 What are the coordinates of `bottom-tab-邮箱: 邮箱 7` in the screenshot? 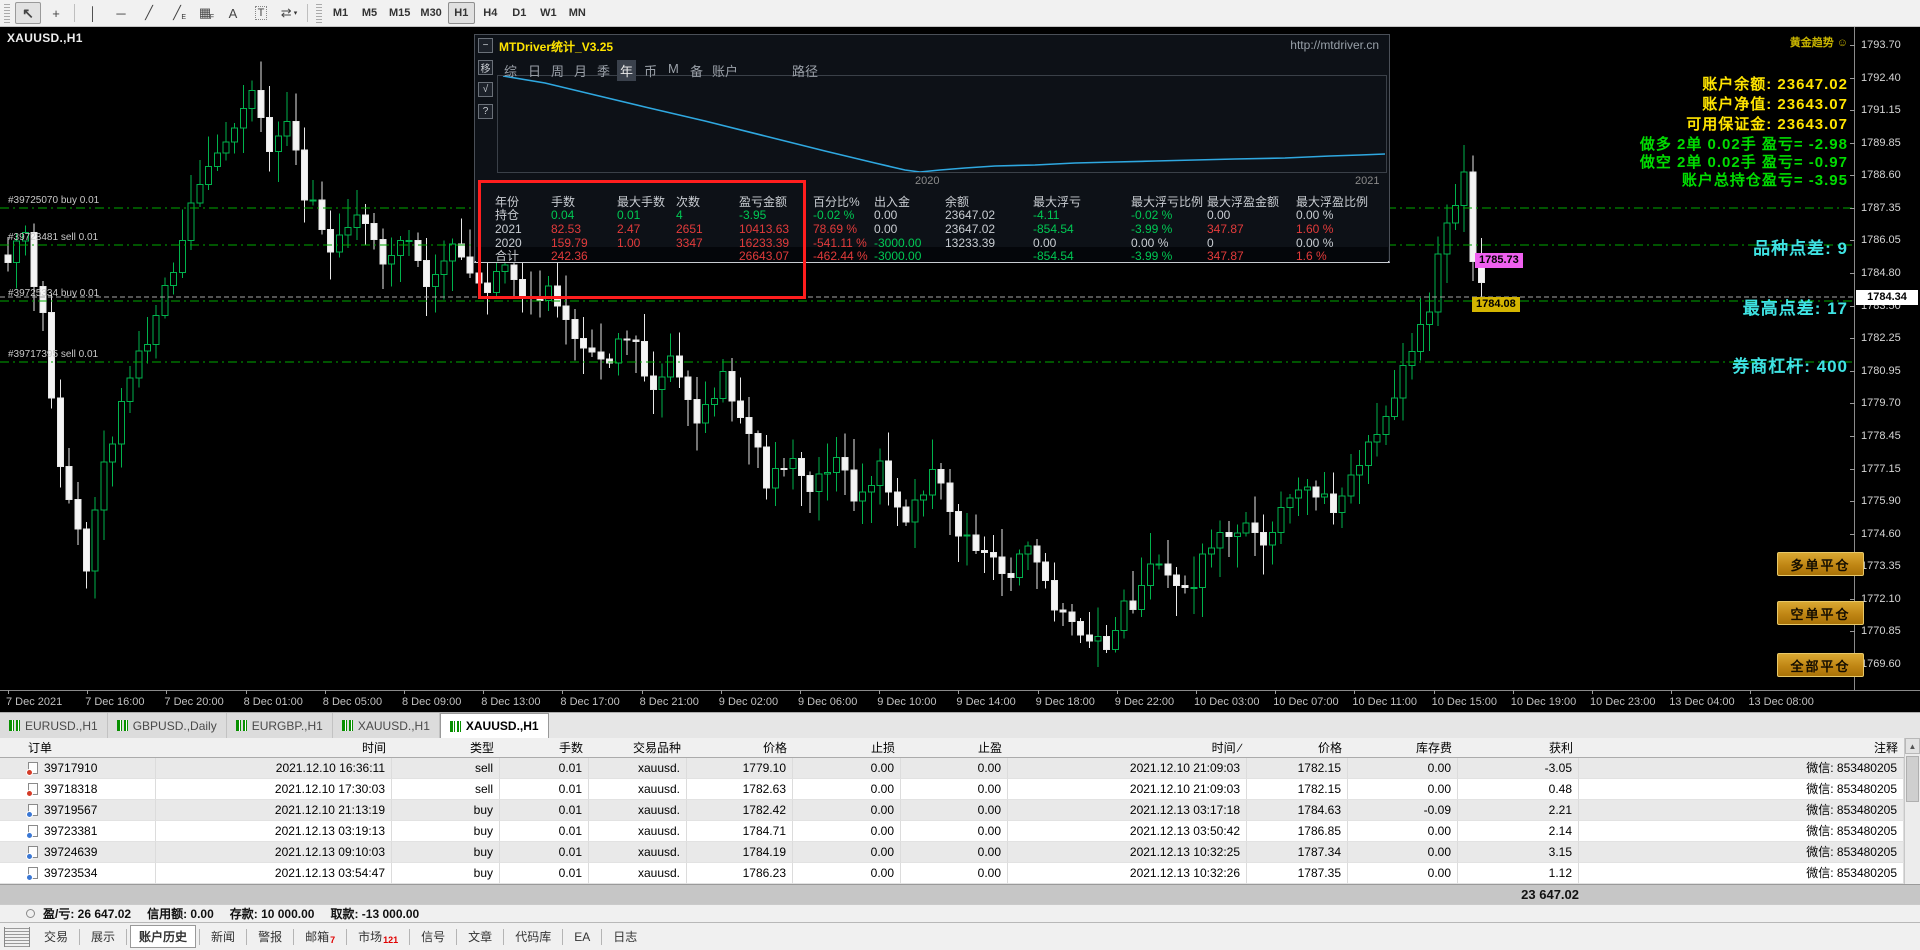 It's located at (320, 936).